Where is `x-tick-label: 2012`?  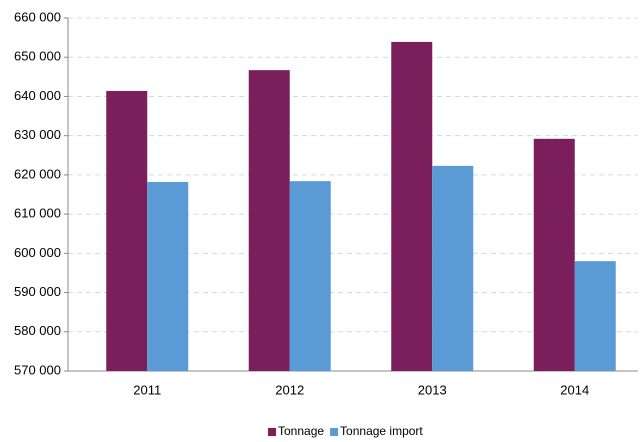
x-tick-label: 2012 is located at coordinates (289, 389).